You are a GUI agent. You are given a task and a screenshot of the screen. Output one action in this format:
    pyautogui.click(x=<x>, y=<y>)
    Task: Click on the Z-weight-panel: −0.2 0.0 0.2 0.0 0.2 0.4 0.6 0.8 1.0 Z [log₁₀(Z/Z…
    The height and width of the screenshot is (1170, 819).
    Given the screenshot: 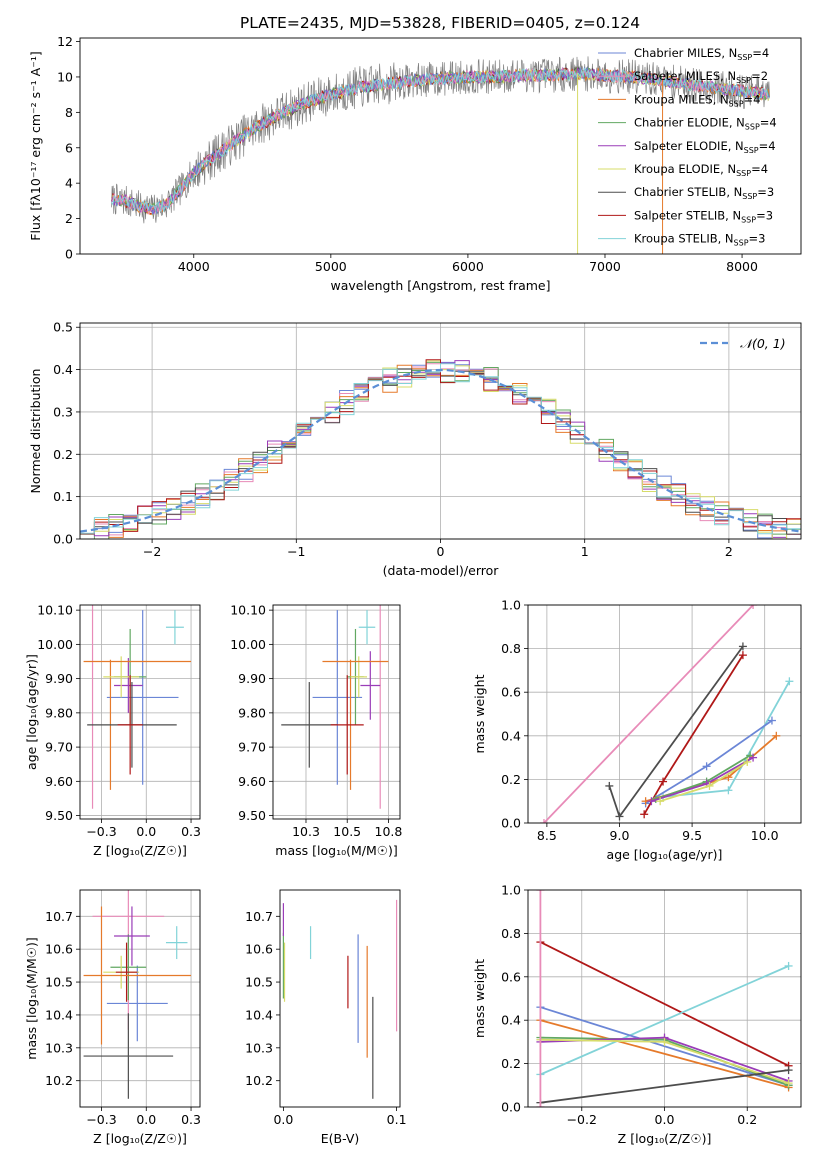 What is the action you would take?
    pyautogui.click(x=637, y=1014)
    